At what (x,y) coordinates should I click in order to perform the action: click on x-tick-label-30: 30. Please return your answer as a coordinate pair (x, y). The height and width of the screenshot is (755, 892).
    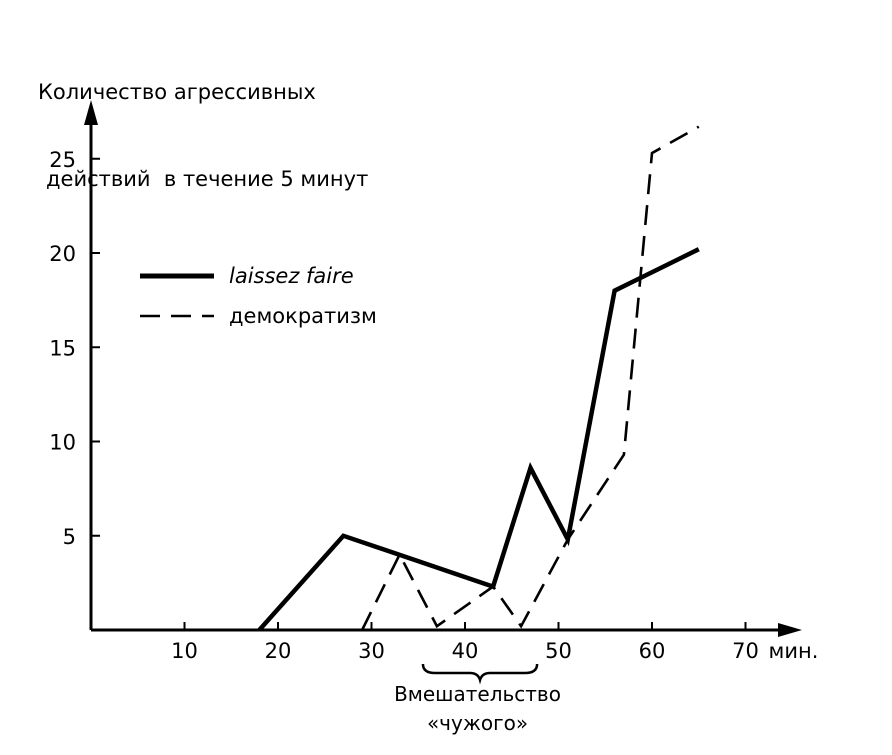
    Looking at the image, I should click on (371, 651).